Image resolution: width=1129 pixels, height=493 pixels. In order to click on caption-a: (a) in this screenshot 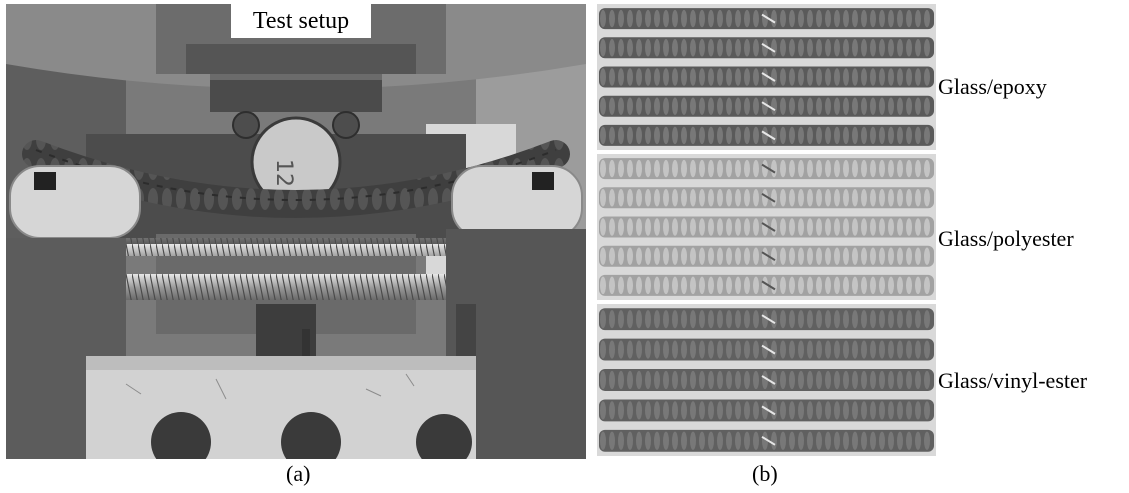, I will do `click(298, 473)`.